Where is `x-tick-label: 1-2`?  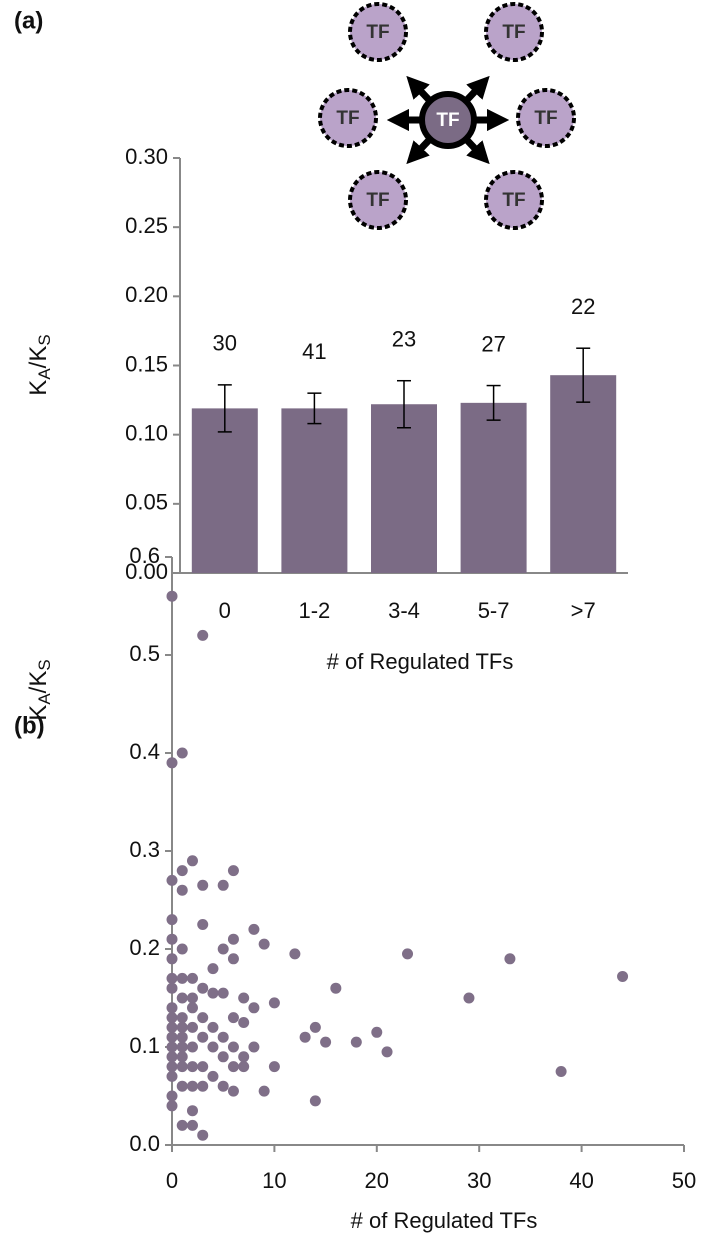
x-tick-label: 1-2 is located at coordinates (315, 610).